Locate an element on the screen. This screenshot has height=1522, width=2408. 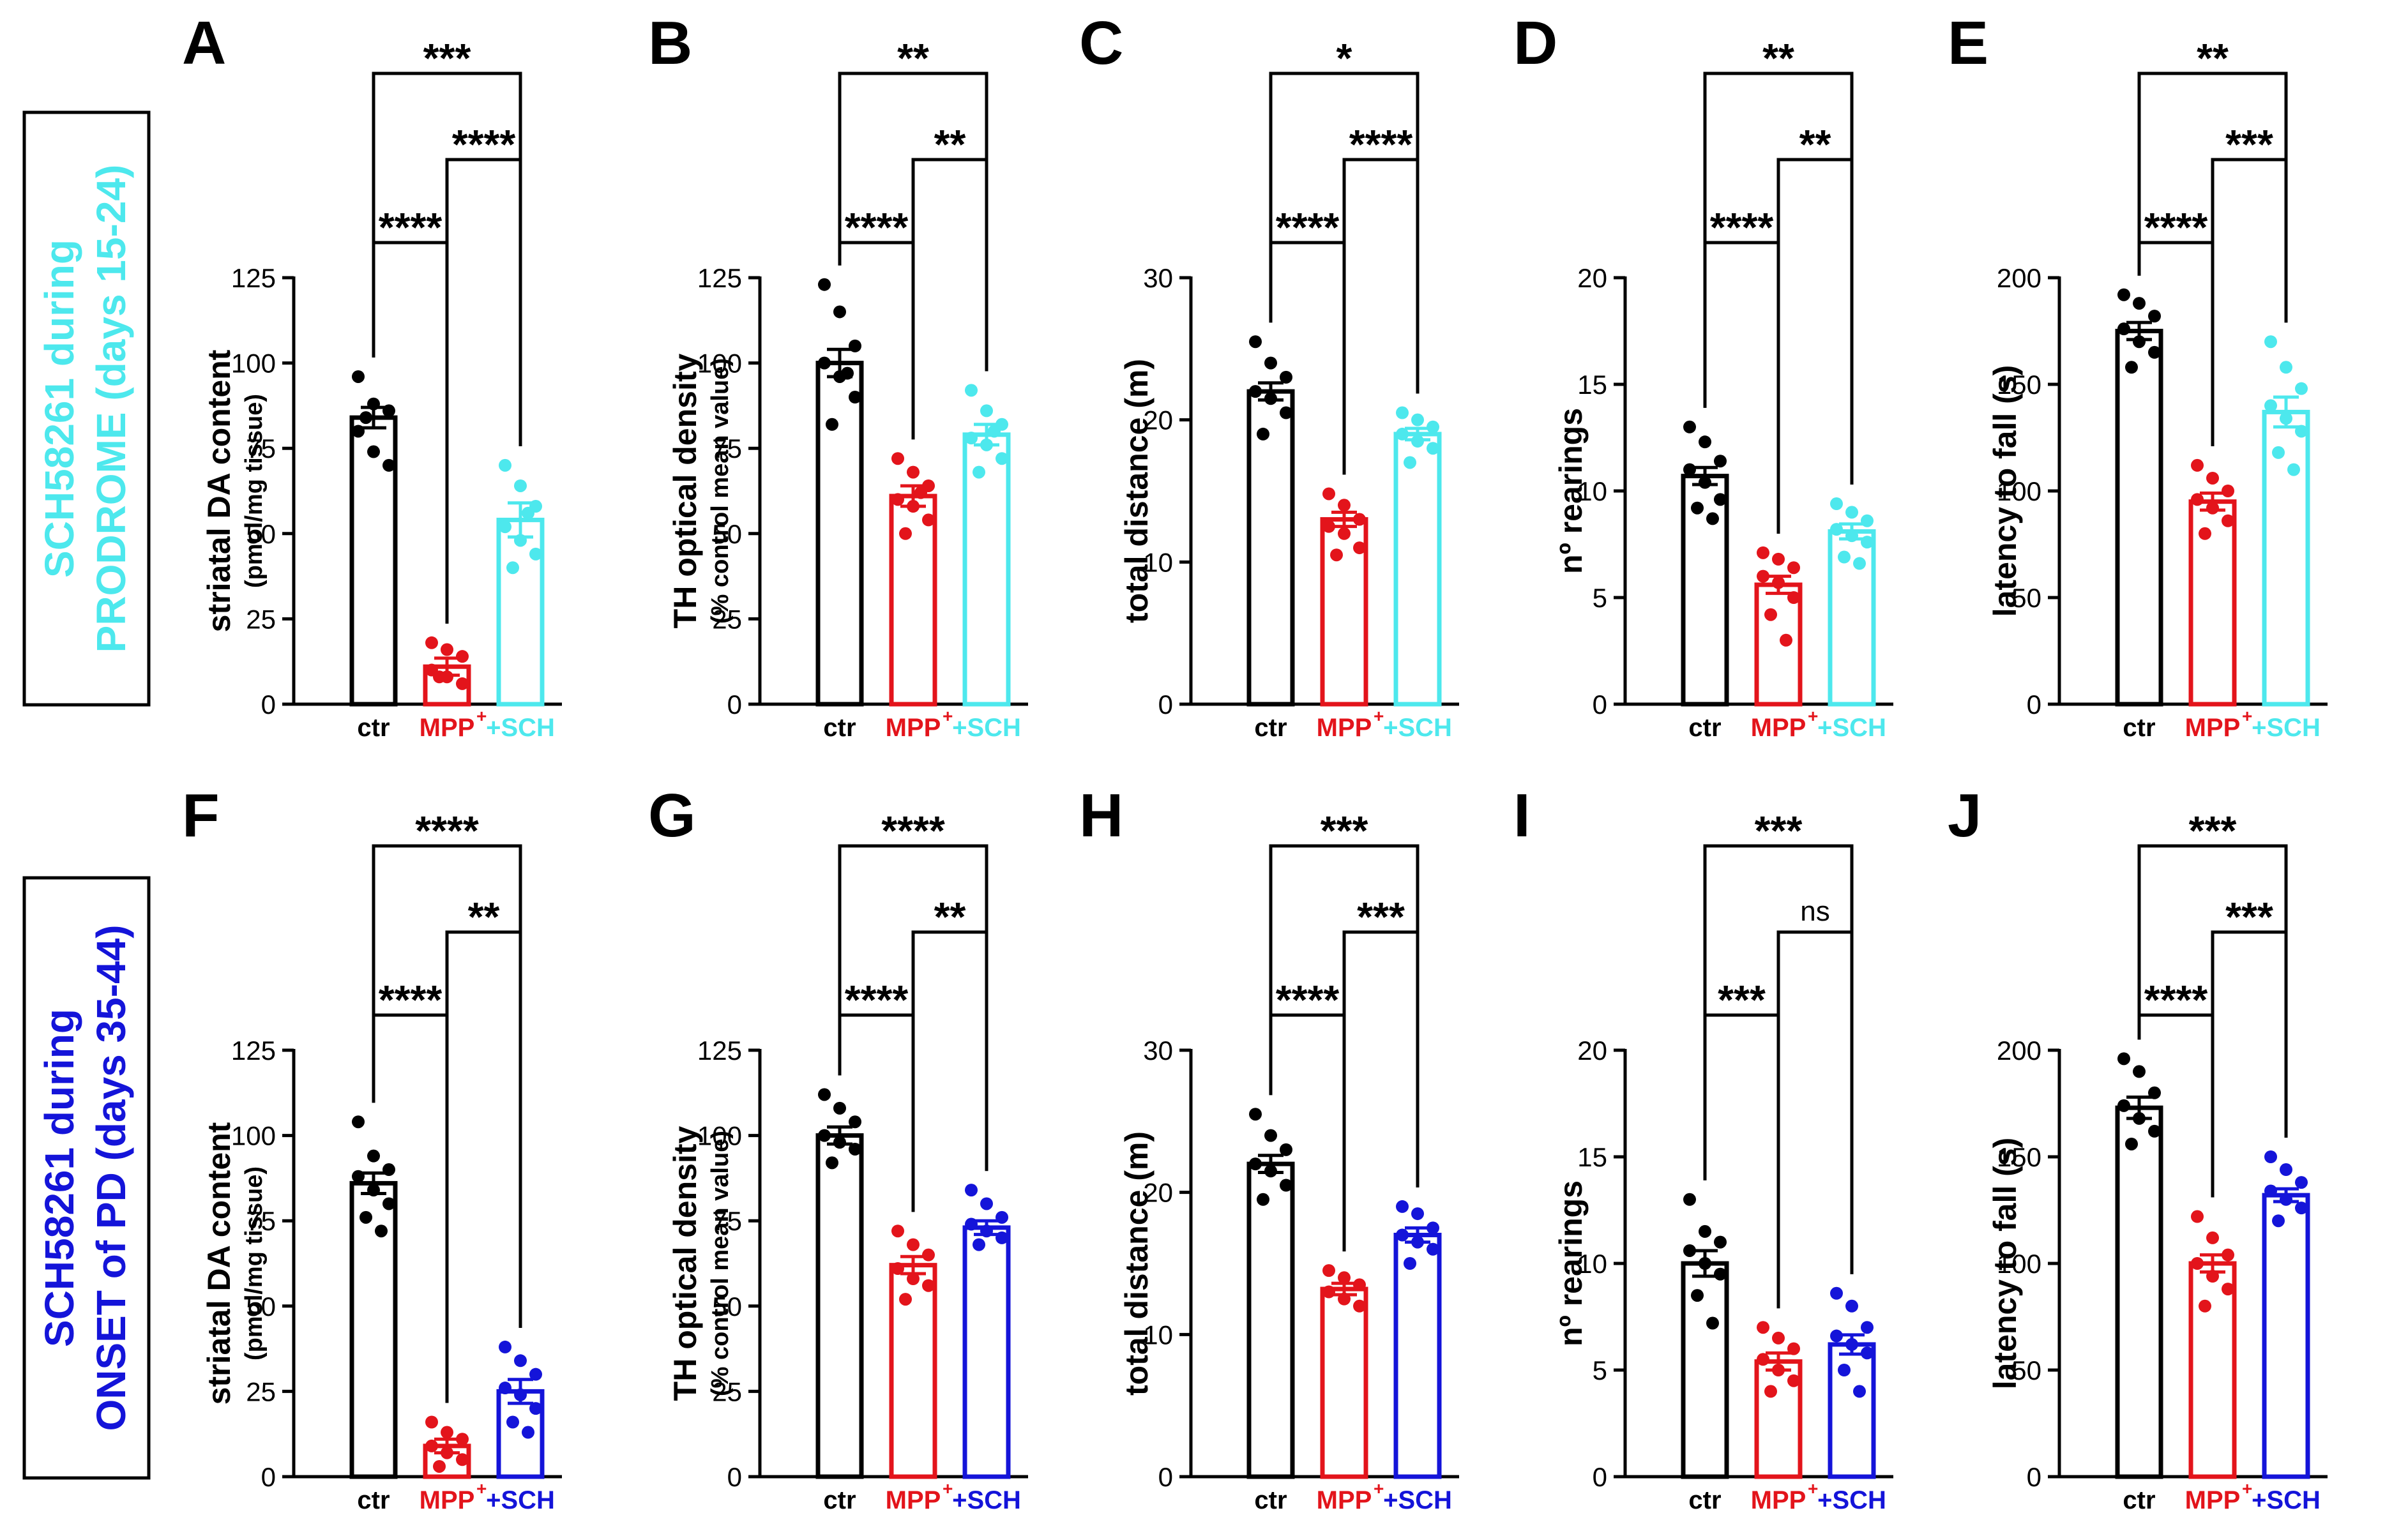
panel-letter: C is located at coordinates (1101, 43).